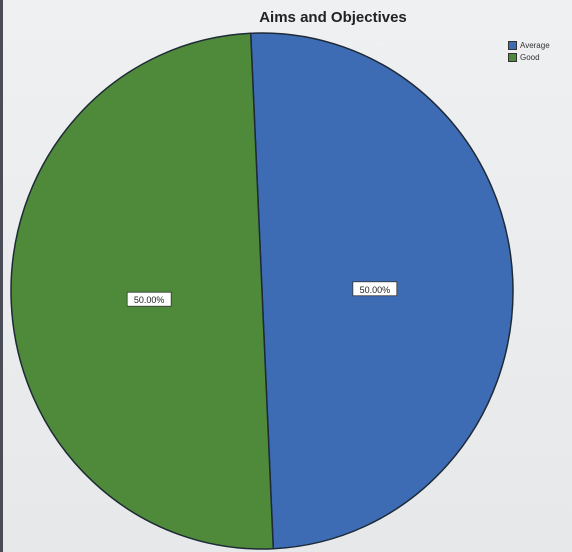 The height and width of the screenshot is (552, 572). What do you see at coordinates (512, 57) in the screenshot?
I see `legend-swatch-good` at bounding box center [512, 57].